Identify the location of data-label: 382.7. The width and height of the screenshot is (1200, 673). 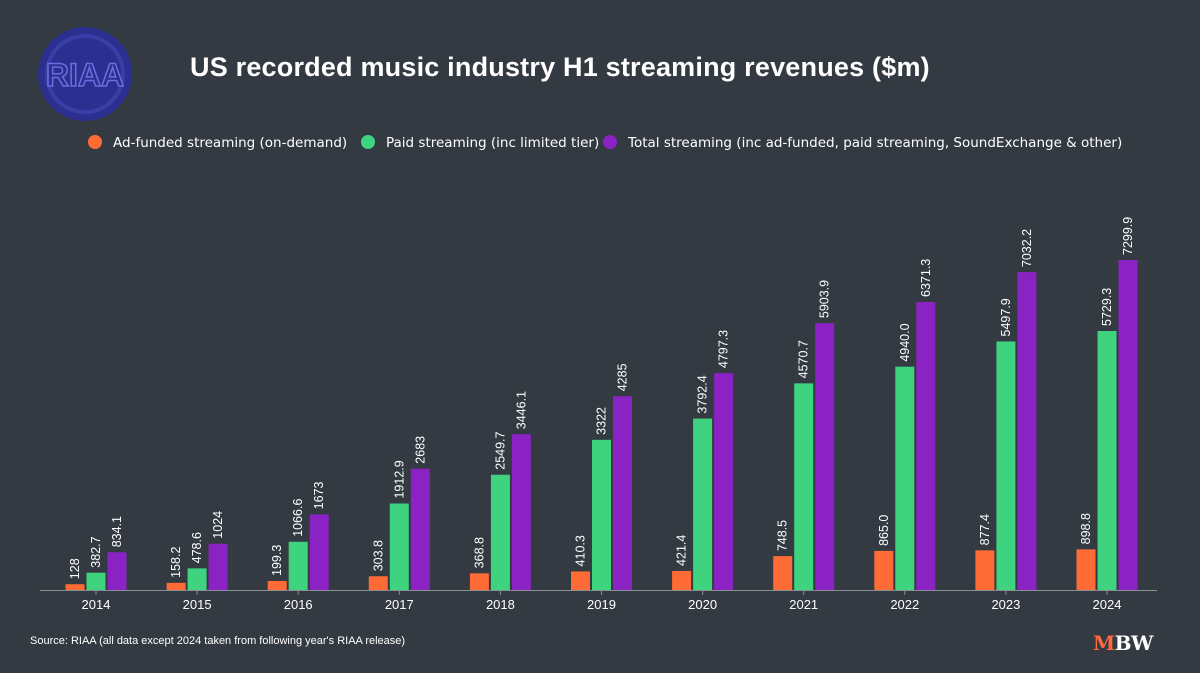
(96, 551).